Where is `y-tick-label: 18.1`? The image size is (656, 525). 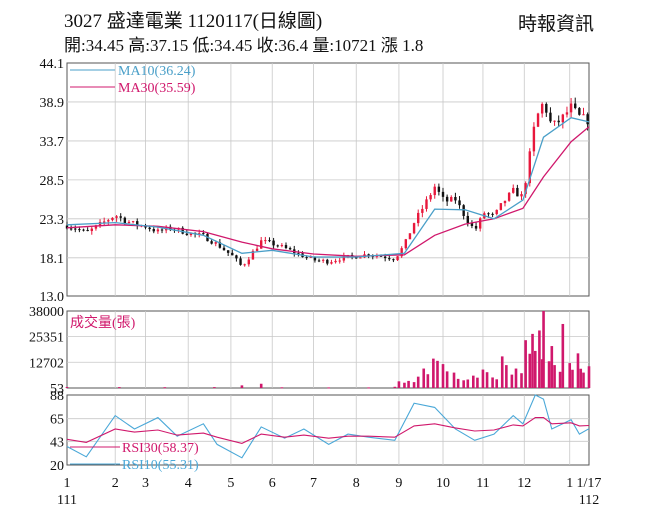
y-tick-label: 18.1 is located at coordinates (52, 259).